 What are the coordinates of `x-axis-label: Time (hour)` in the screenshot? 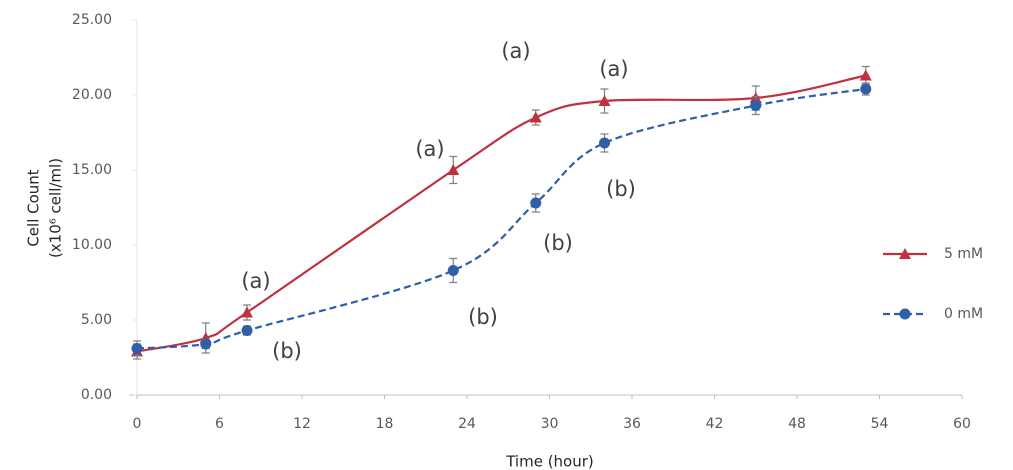 It's located at (549, 461).